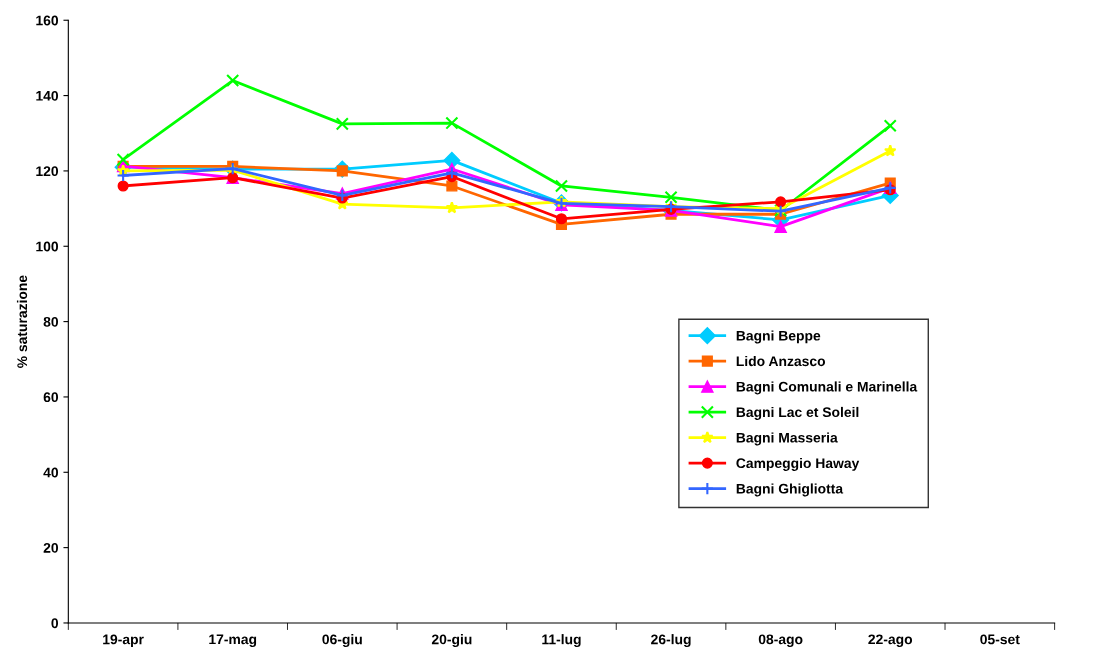  Describe the element at coordinates (790, 490) in the screenshot. I see `legend-label: Bagni Ghigliotta` at that location.